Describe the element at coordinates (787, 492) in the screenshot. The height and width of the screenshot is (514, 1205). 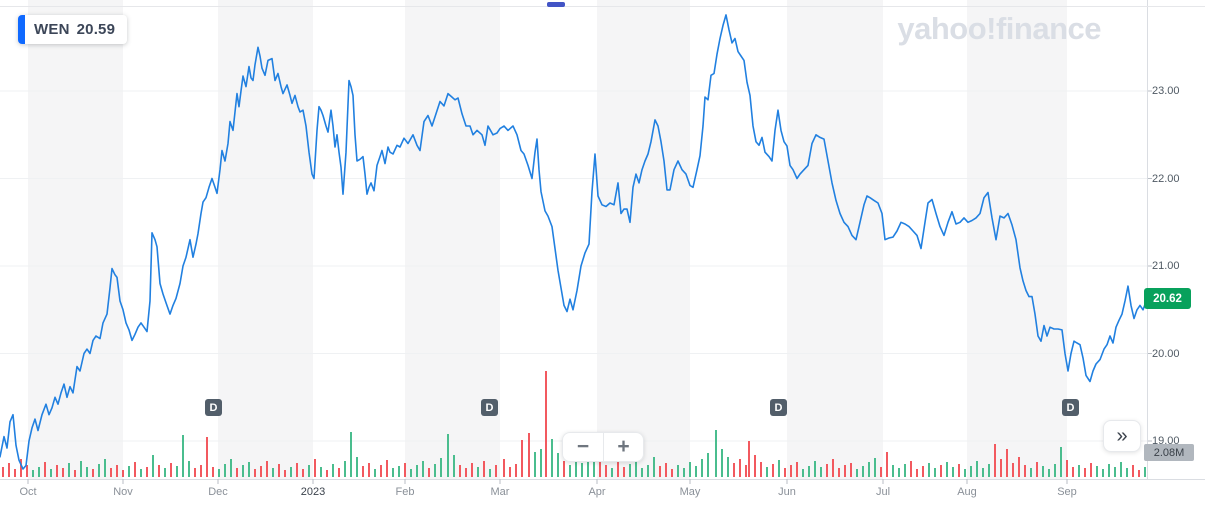
I see `x-axis-label: Jun` at that location.